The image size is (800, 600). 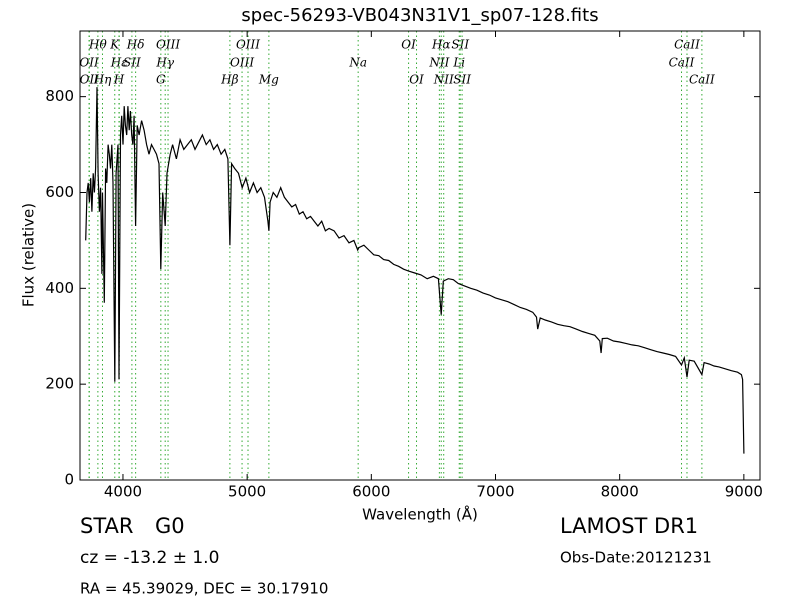 I want to click on coords: RA = 45.39029, DEC = 30.17910, so click(x=204, y=589).